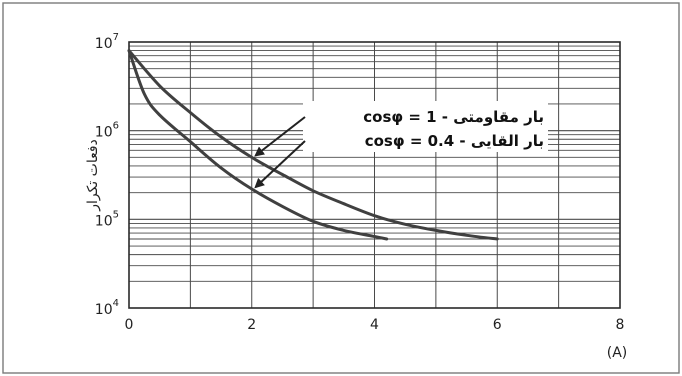 The height and width of the screenshot is (376, 682). What do you see at coordinates (116, 214) in the screenshot?
I see `y-tick-exponent: 5` at bounding box center [116, 214].